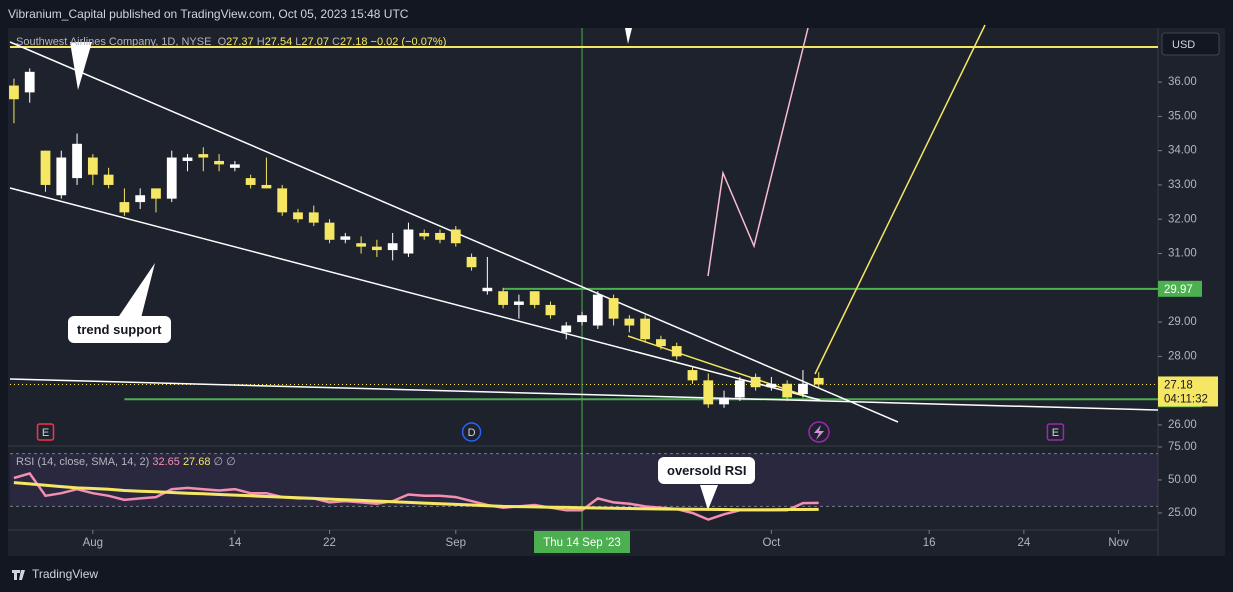 The height and width of the screenshot is (592, 1233). I want to click on projection-path, so click(758, 152).